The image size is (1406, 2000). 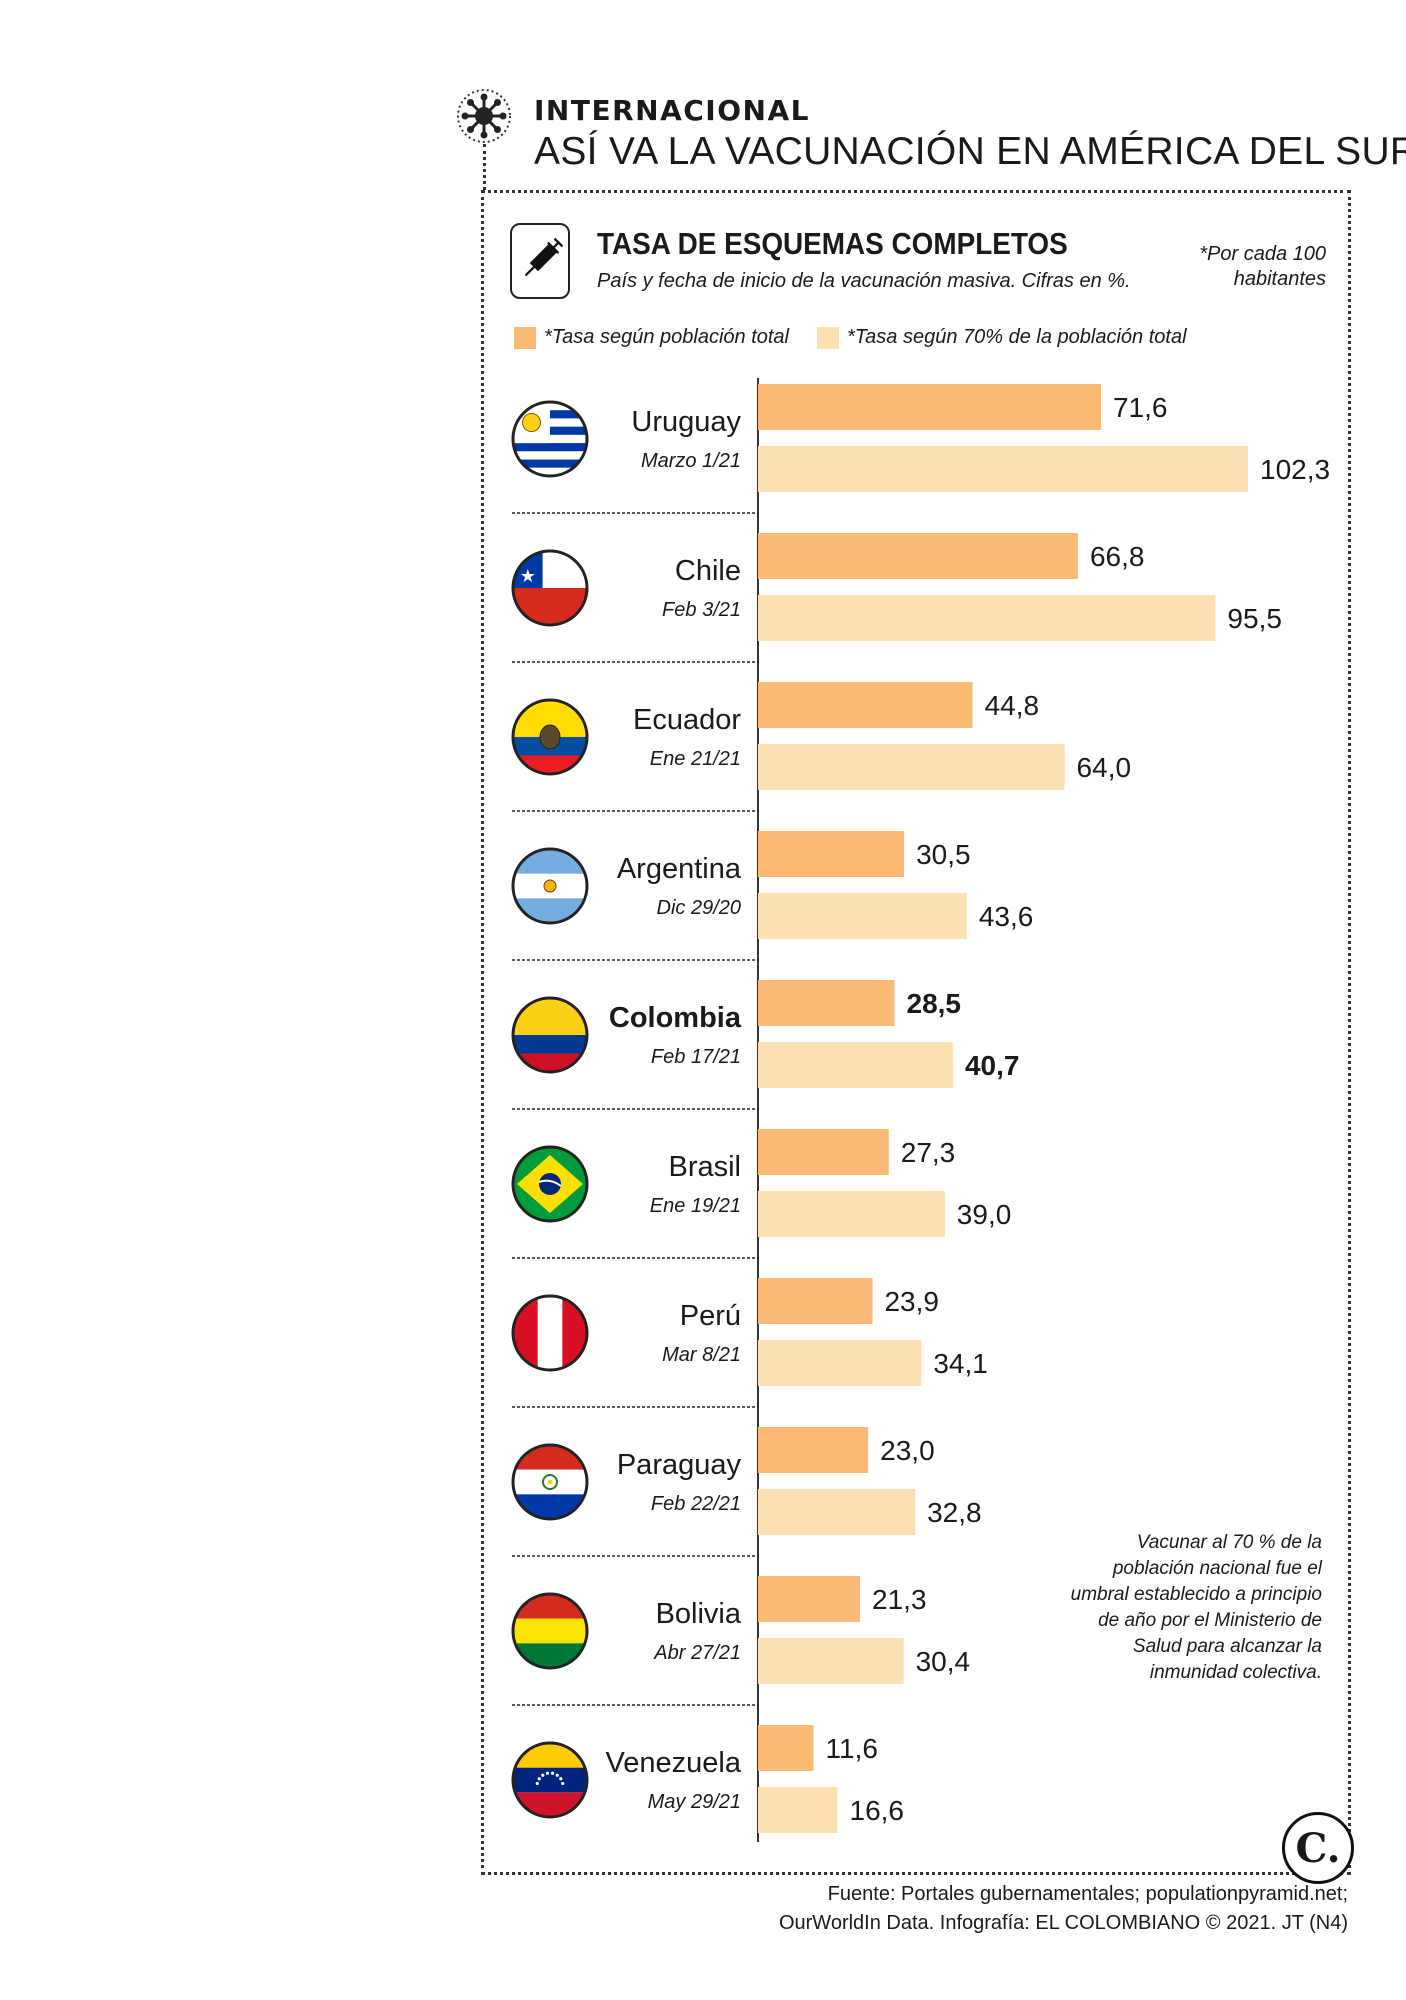 What do you see at coordinates (943, 854) in the screenshot?
I see `value-label: 30,5` at bounding box center [943, 854].